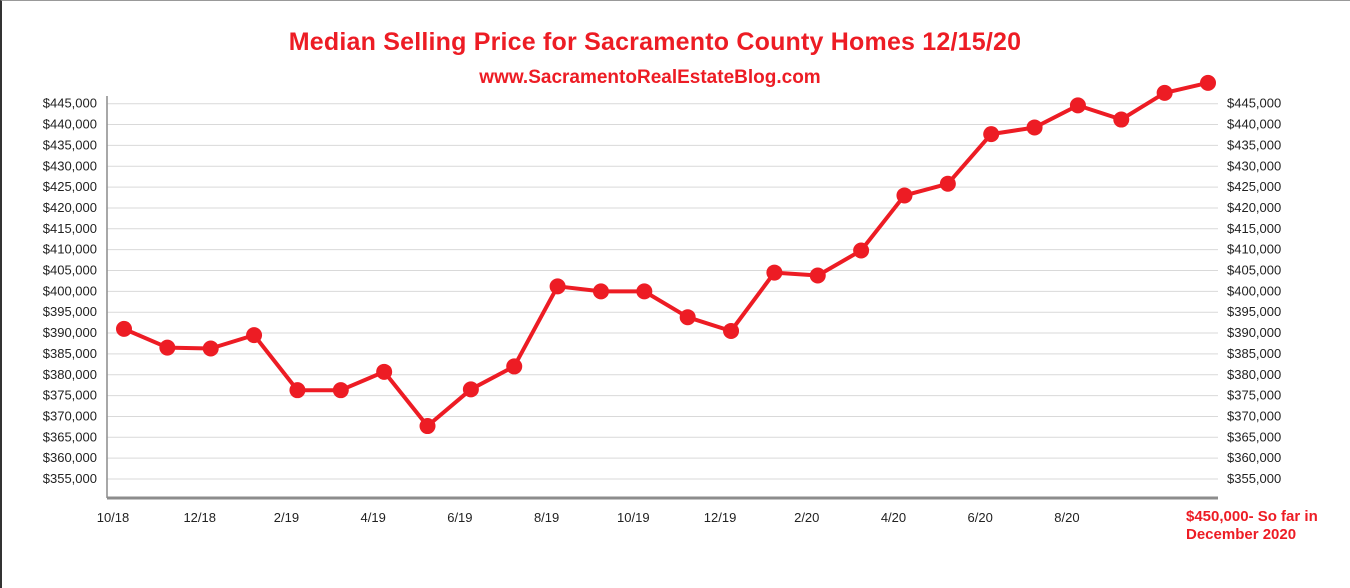 Image resolution: width=1350 pixels, height=588 pixels. I want to click on y-tick-label-right: $355,000, so click(1254, 478).